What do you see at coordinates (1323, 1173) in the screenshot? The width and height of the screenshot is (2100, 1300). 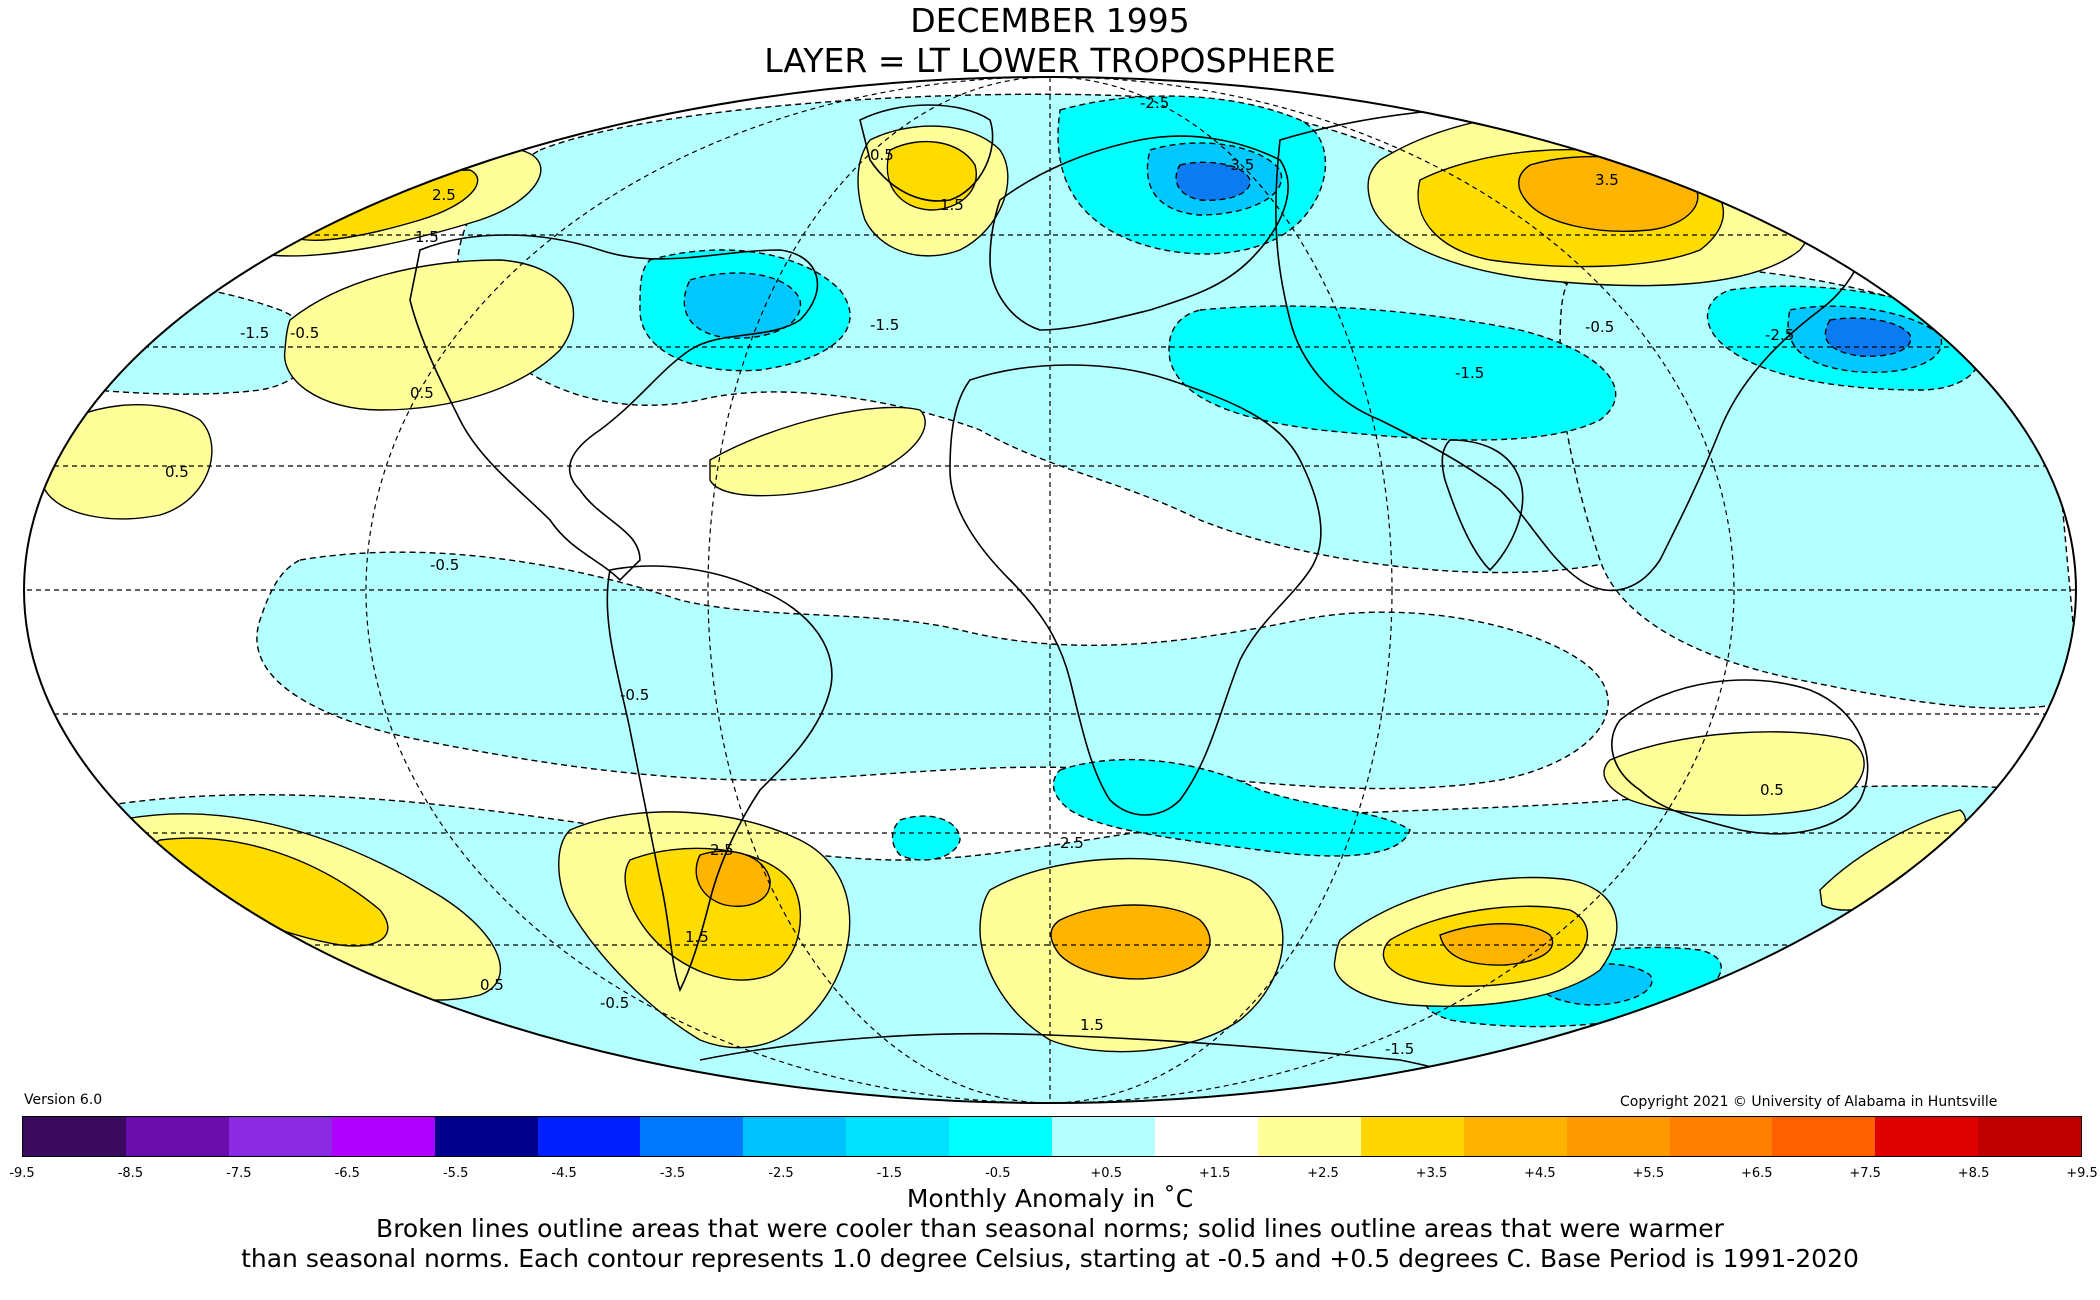 I see `colorbar-tick-label: +2.5` at bounding box center [1323, 1173].